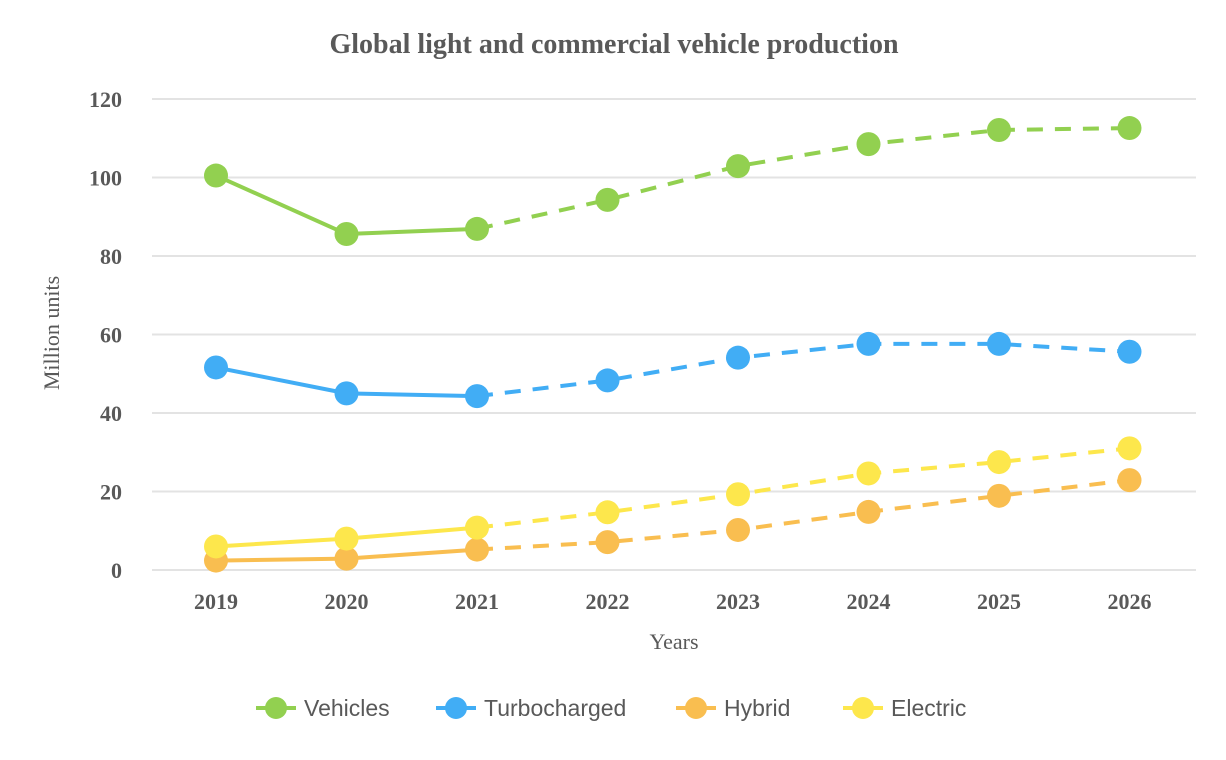 The width and height of the screenshot is (1226, 760). Describe the element at coordinates (51, 333) in the screenshot. I see `y-axis-label: Million units` at that location.